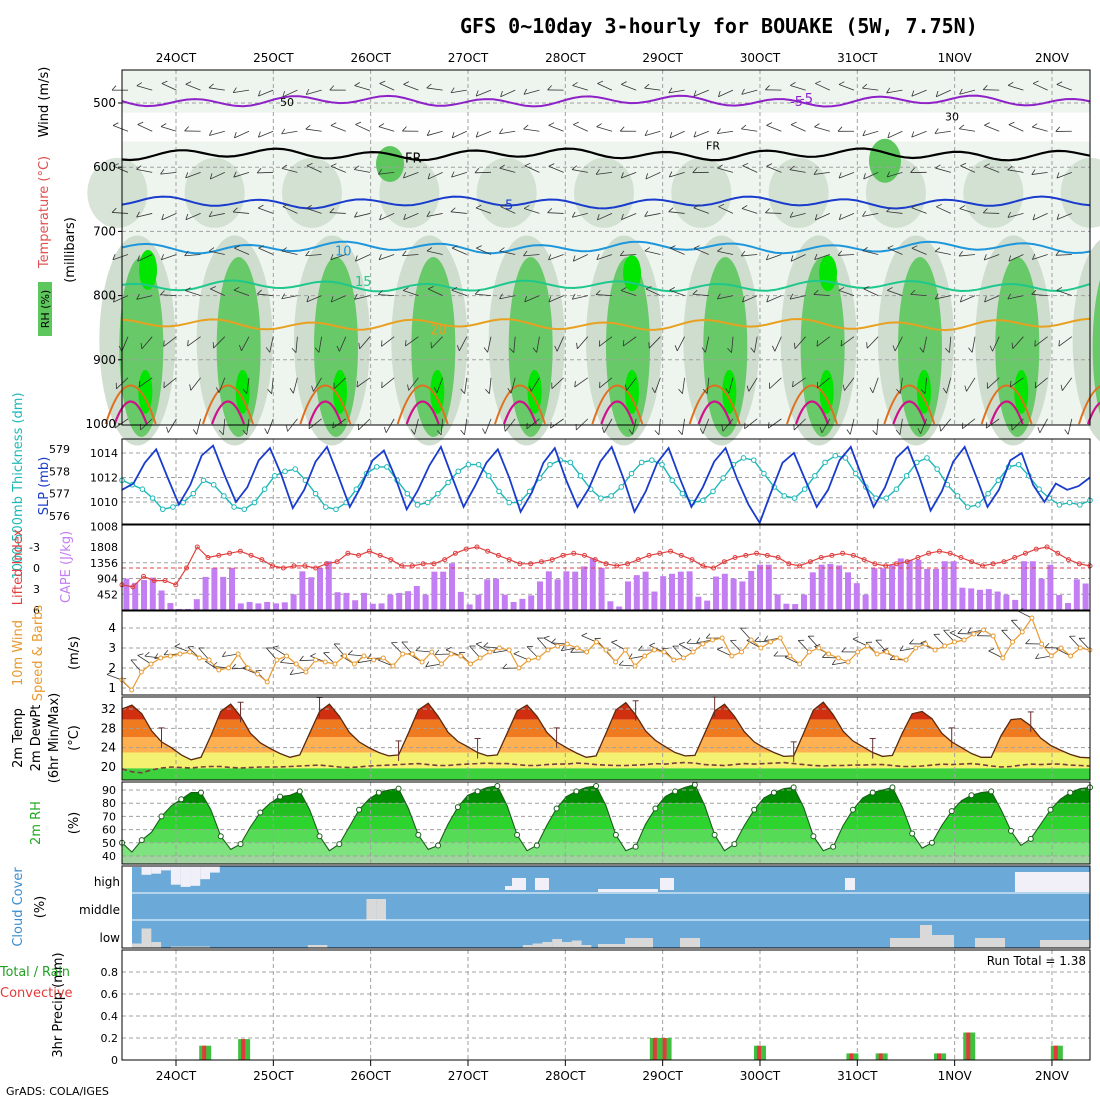 The height and width of the screenshot is (1100, 1100). I want to click on date-tick-label-bottom: 26OCT, so click(370, 1076).